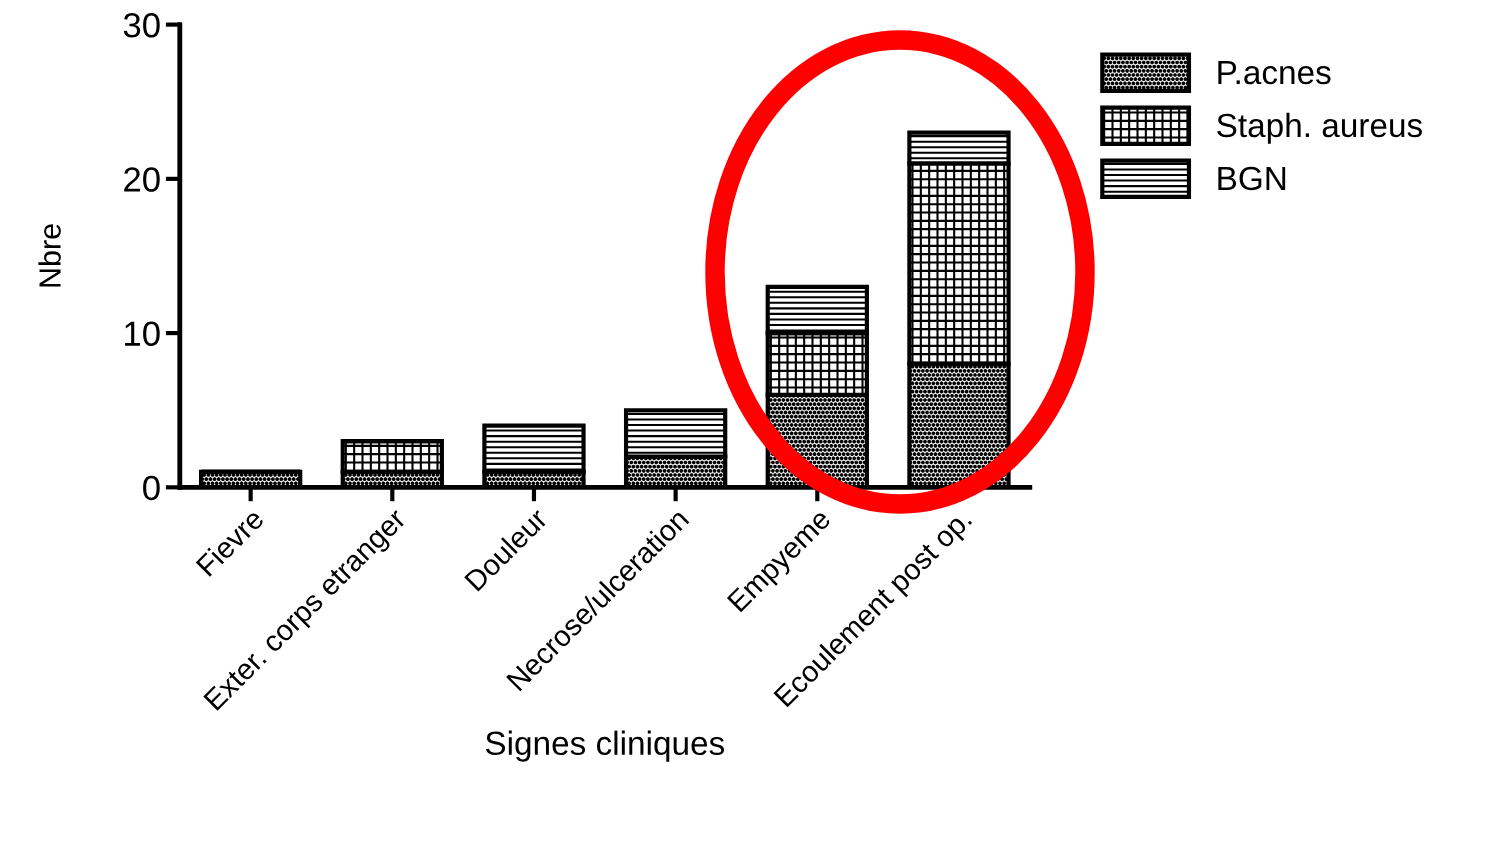 The width and height of the screenshot is (1486, 849). What do you see at coordinates (49, 255) in the screenshot?
I see `y-axis-title: Nbre` at bounding box center [49, 255].